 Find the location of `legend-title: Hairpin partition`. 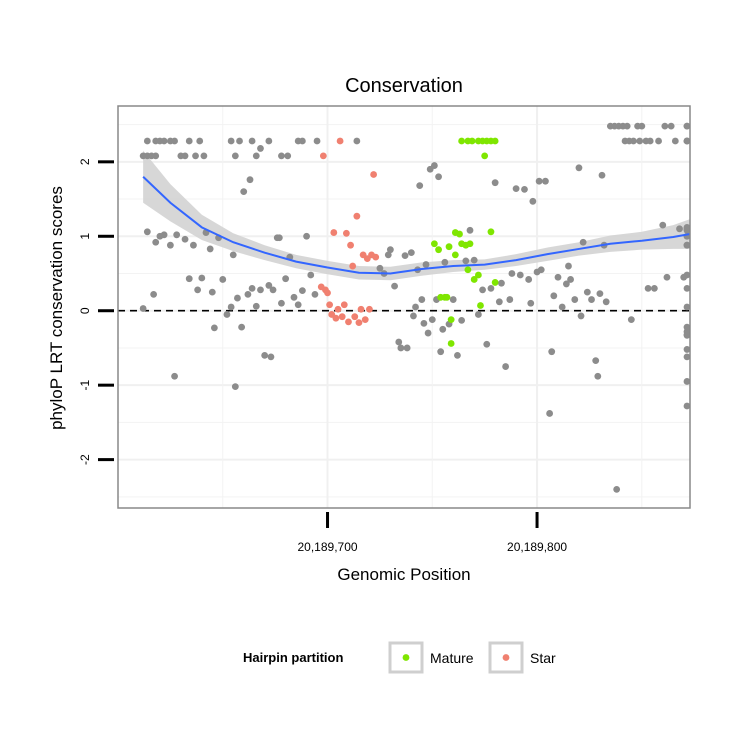

legend-title: Hairpin partition is located at coordinates (293, 657).